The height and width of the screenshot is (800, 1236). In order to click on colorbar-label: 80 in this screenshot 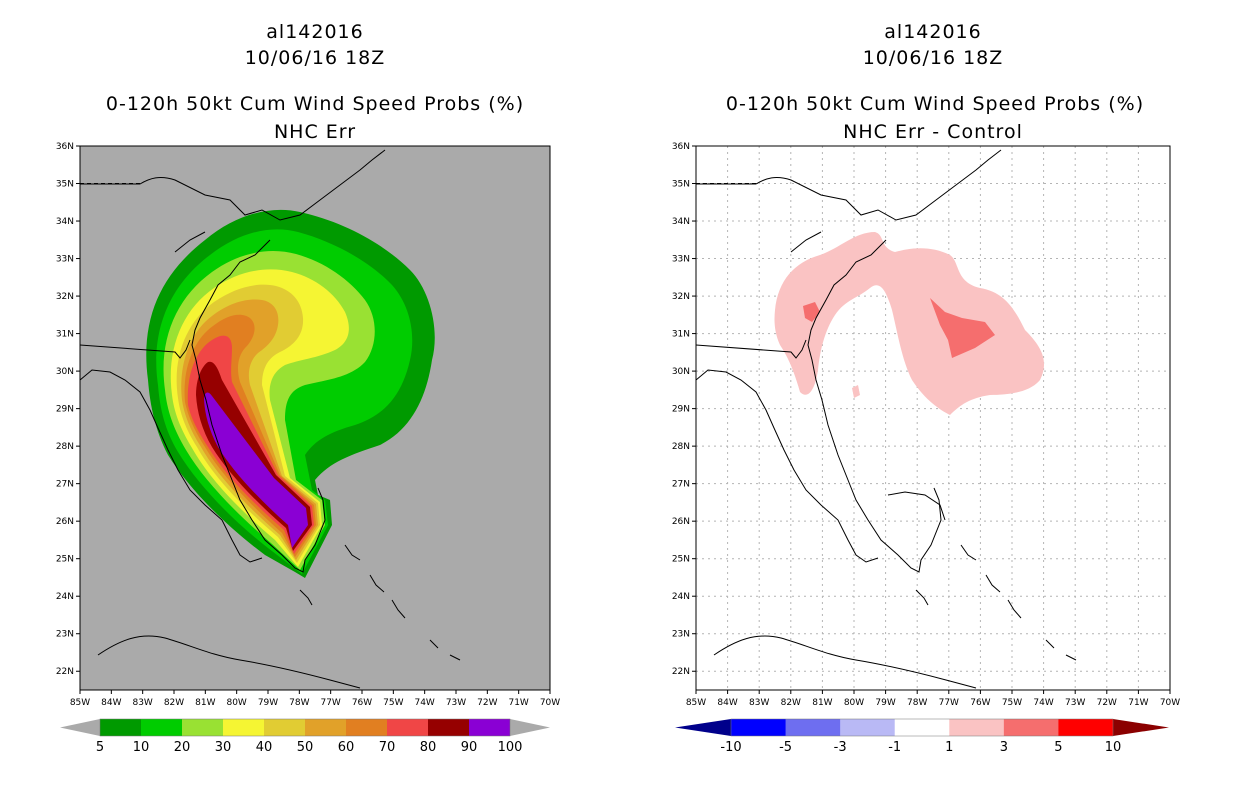, I will do `click(428, 747)`.